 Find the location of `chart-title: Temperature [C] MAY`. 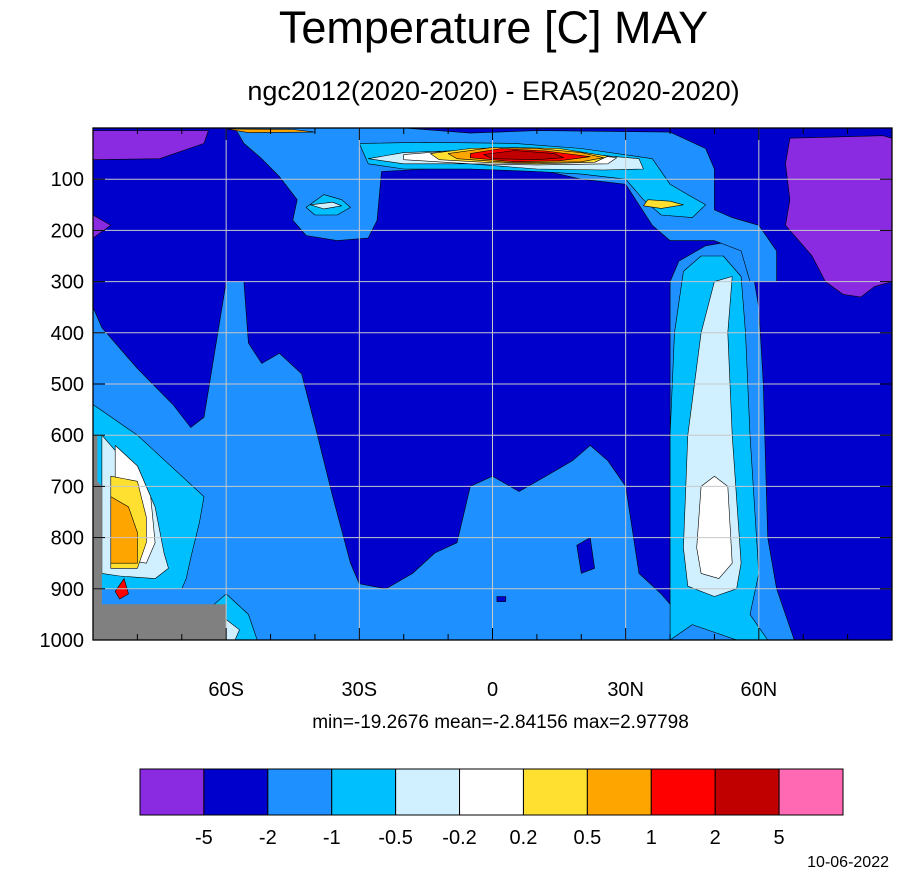

chart-title: Temperature [C] MAY is located at coordinates (493, 27).